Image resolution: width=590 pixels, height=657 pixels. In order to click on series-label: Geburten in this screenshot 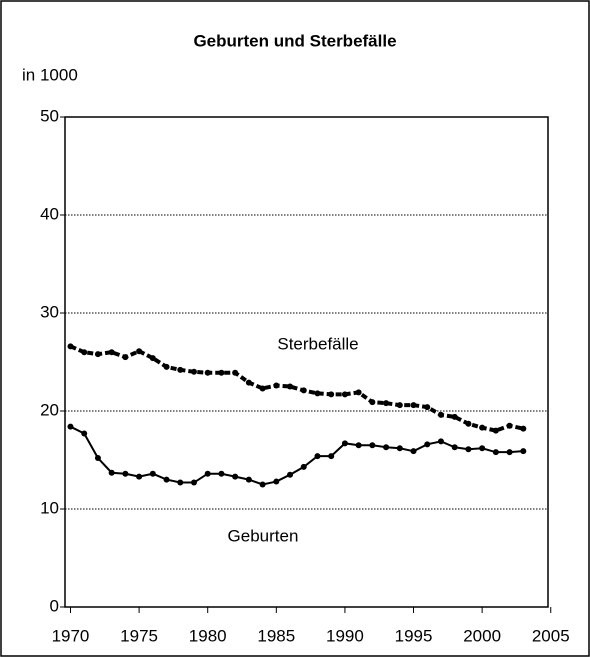, I will do `click(263, 535)`.